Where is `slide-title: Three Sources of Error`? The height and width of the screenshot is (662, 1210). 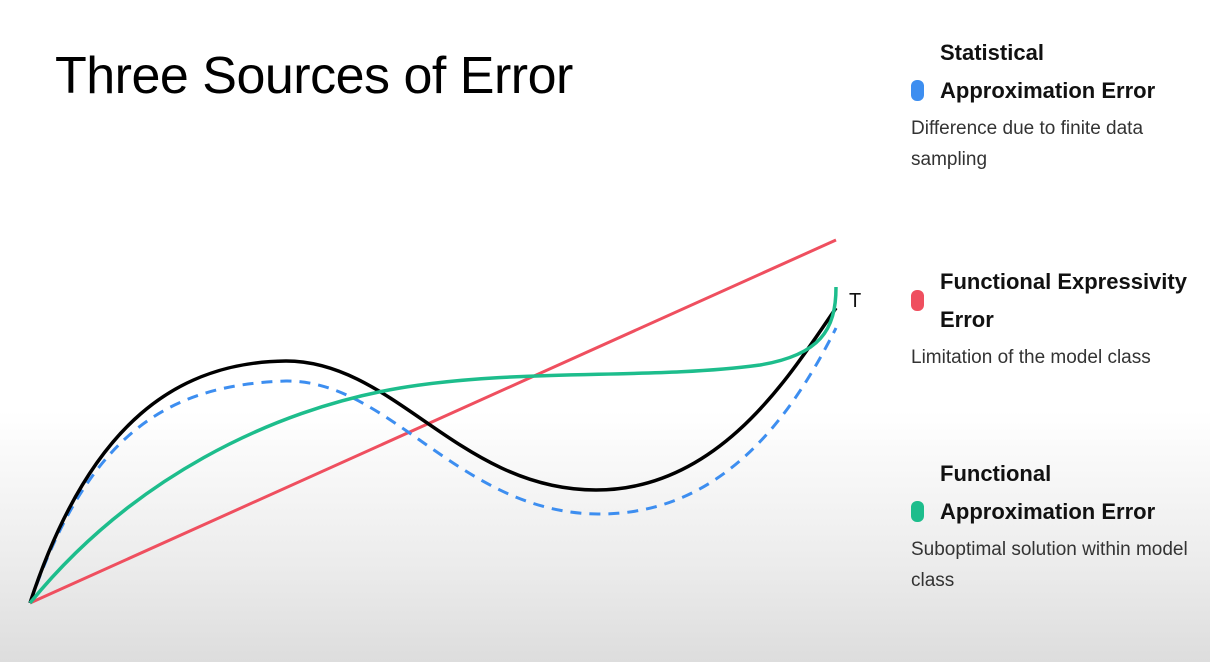 slide-title: Three Sources of Error is located at coordinates (314, 76).